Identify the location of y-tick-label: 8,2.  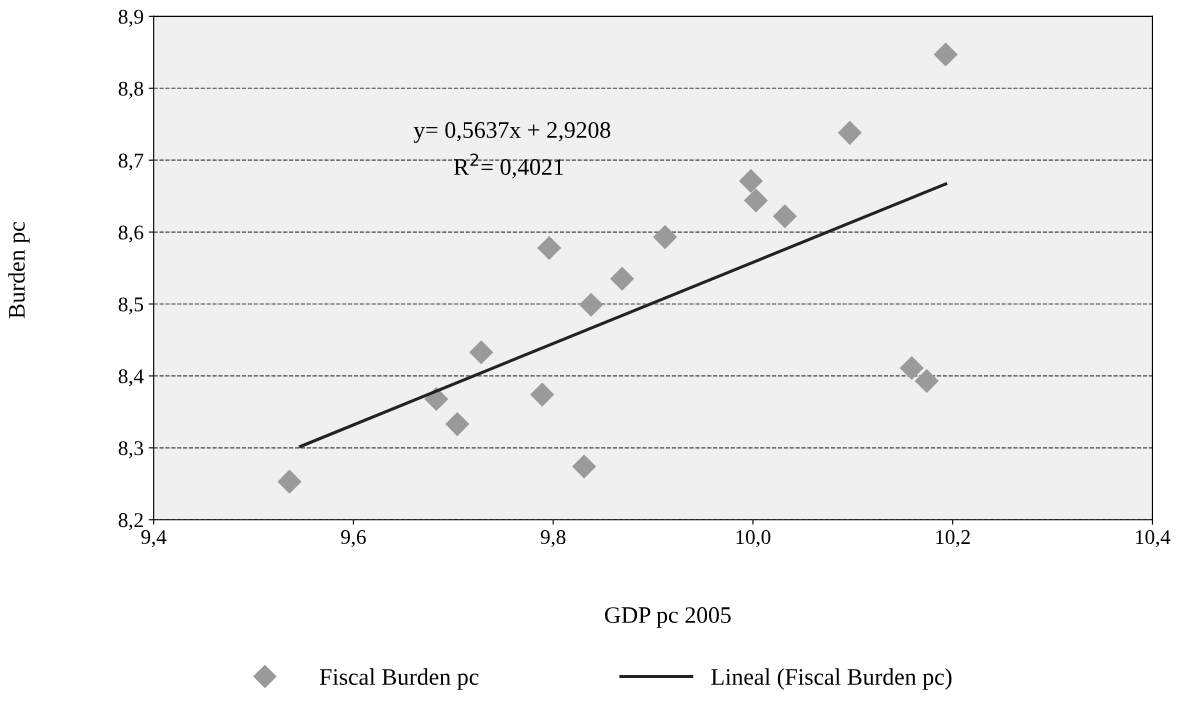
(130, 522).